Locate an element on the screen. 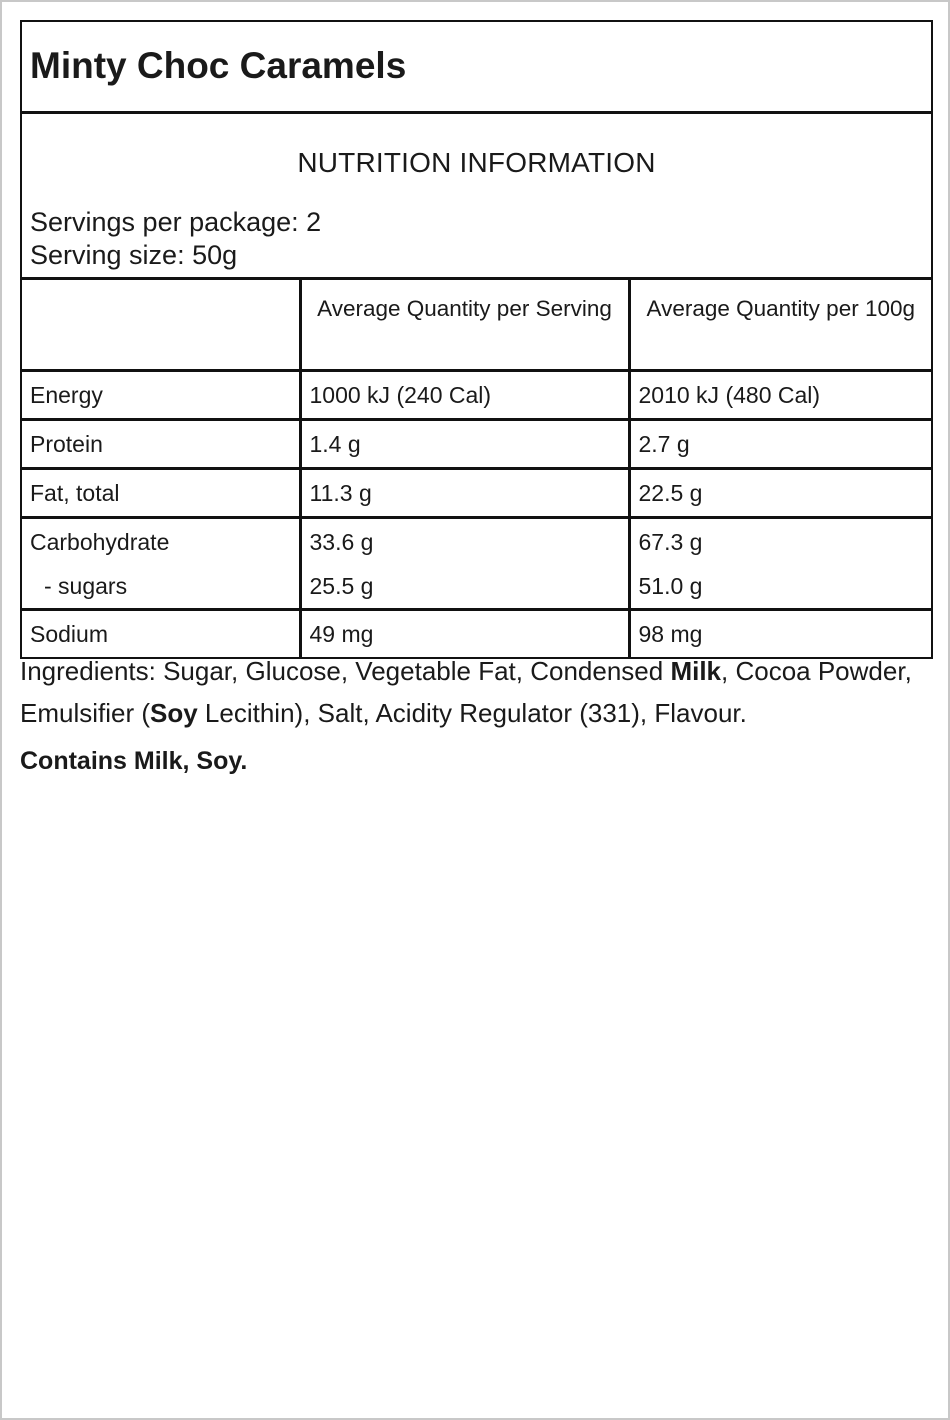  allergen-soy: Soy is located at coordinates (174, 713).